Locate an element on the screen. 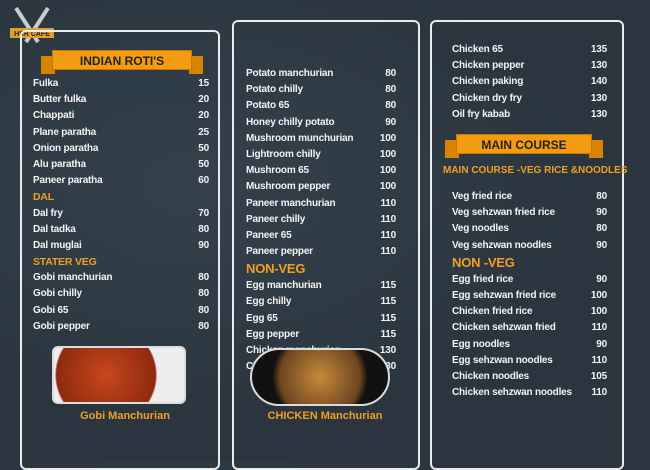  menu-item: Gobi 65 80 is located at coordinates (121, 311).